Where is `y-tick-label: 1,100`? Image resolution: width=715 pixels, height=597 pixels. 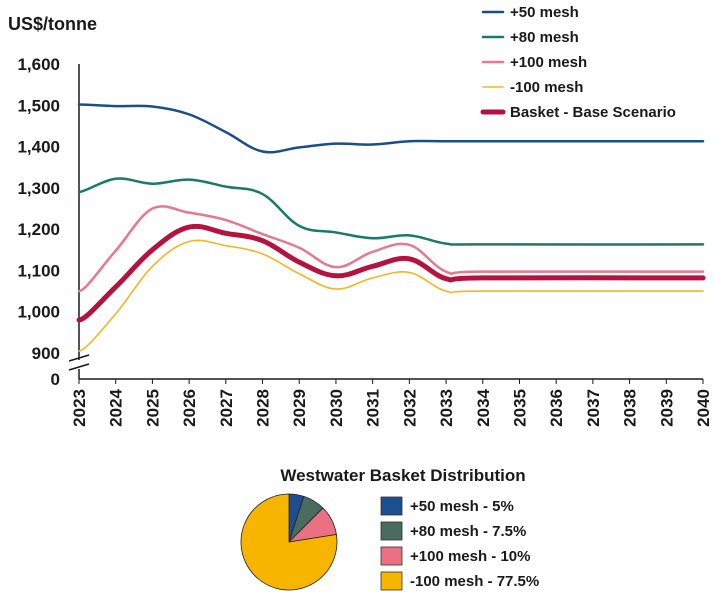
y-tick-label: 1,100 is located at coordinates (38, 270).